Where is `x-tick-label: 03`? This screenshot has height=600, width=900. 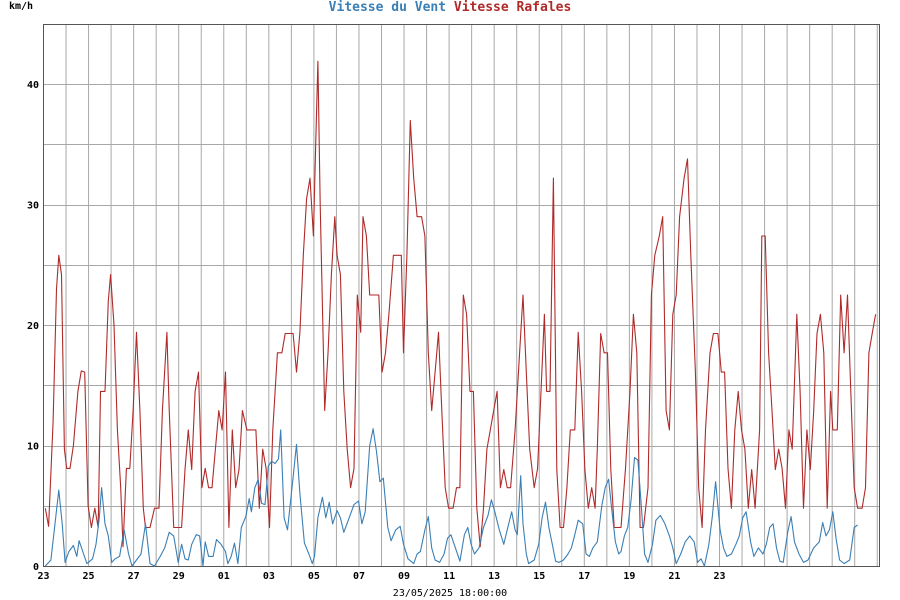 x-tick-label: 03 is located at coordinates (269, 576).